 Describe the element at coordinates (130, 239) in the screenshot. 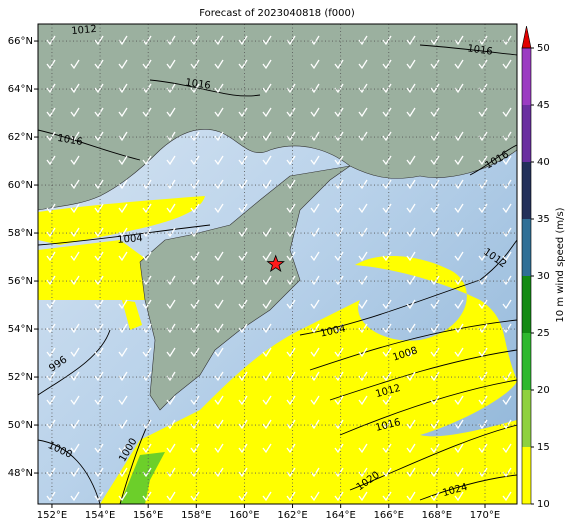

I see `isobar-label: 1004` at that location.